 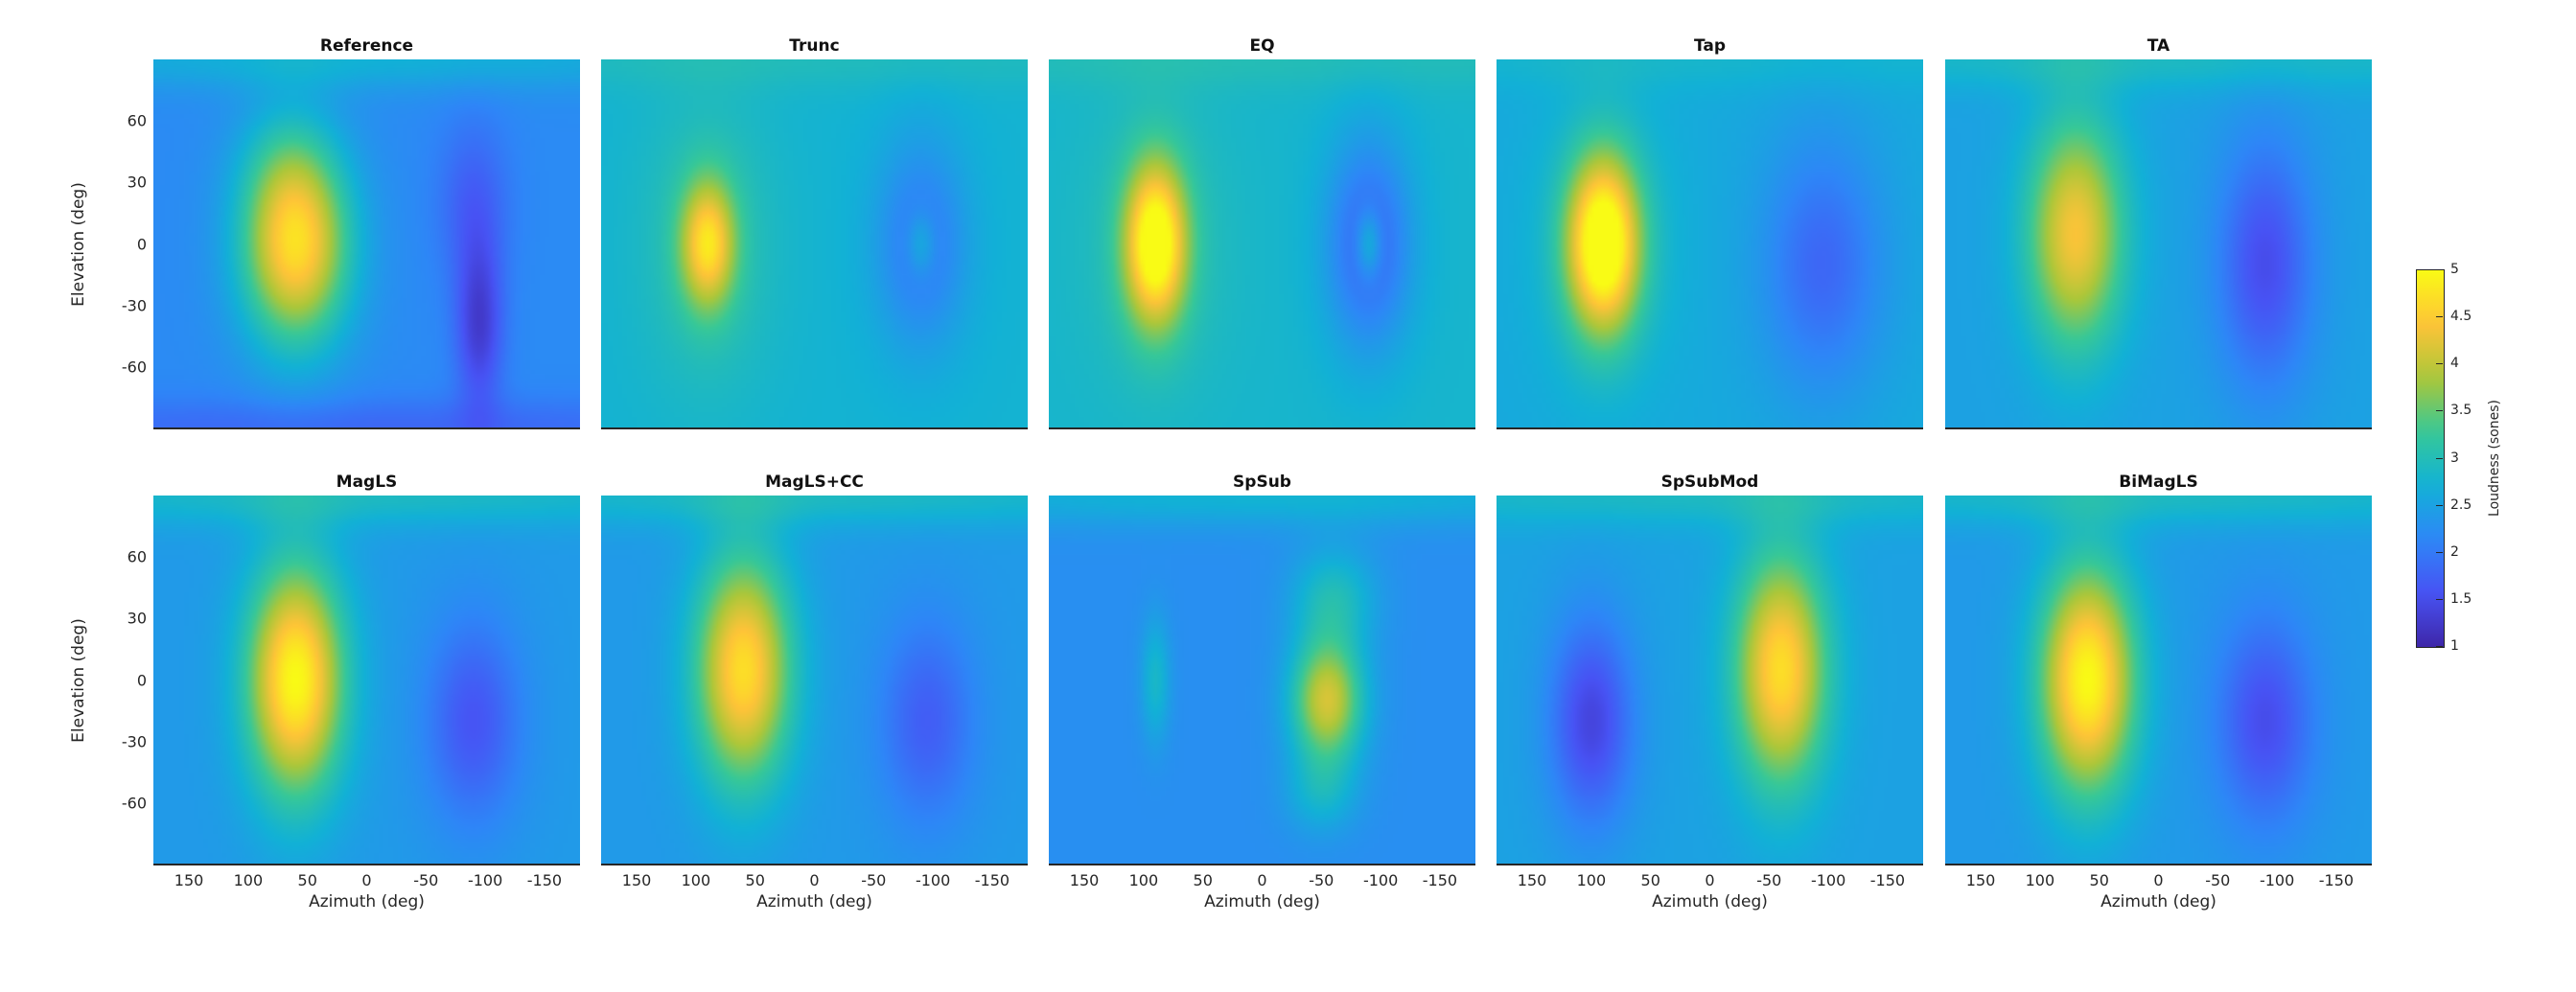 I want to click on panel-title: Trunc, so click(x=815, y=46).